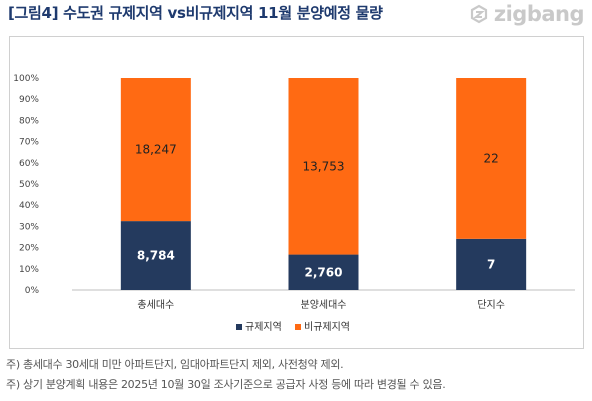 This screenshot has height=401, width=592. Describe the element at coordinates (29, 249) in the screenshot. I see `y-tick-label: 20%` at that location.